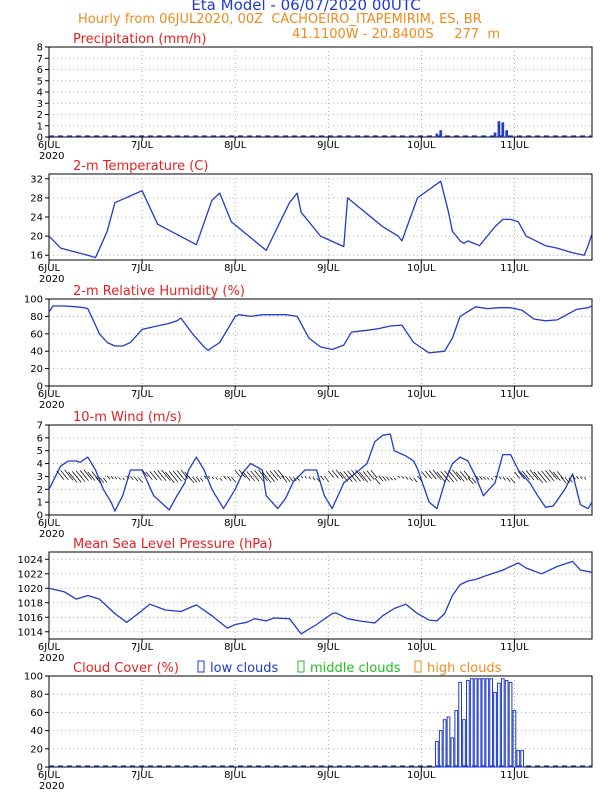 This screenshot has width=612, height=792. I want to click on y-tick-label: 20, so click(36, 749).